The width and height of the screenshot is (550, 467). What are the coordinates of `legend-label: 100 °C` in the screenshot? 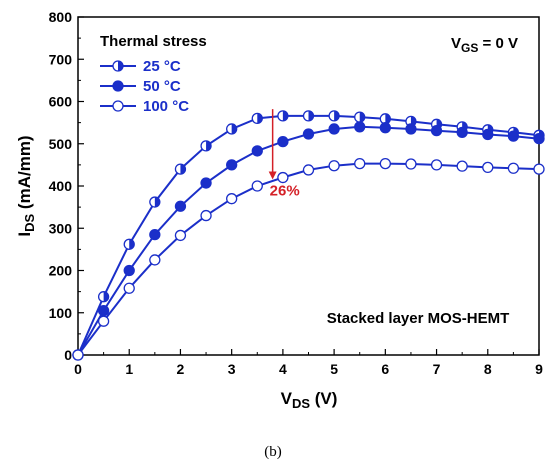 It's located at (166, 106).